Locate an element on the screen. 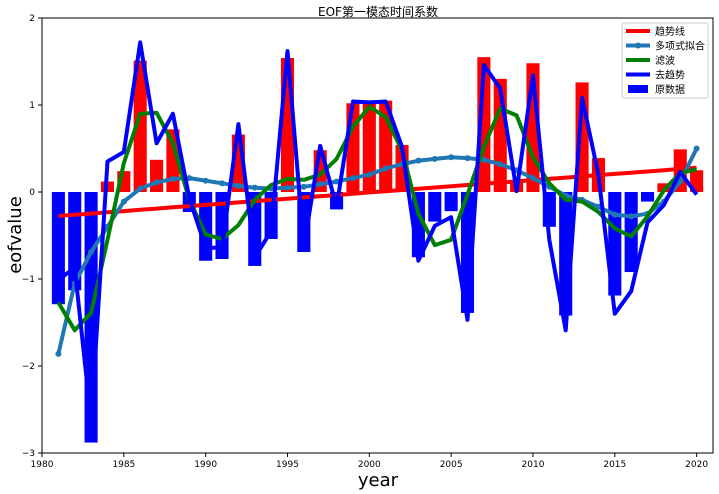 This screenshot has width=719, height=494. legend-label: 原数据 is located at coordinates (670, 89).